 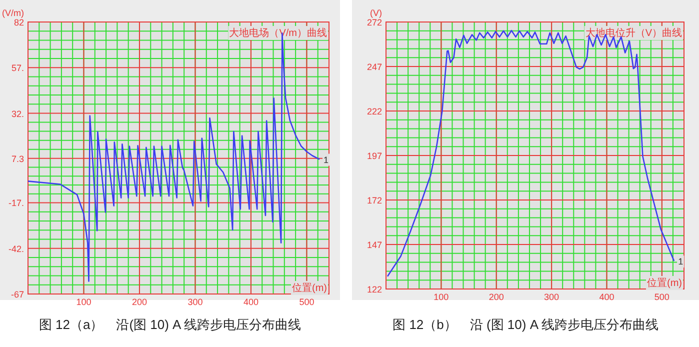 I want to click on y-tick-label: 222, so click(x=374, y=111).